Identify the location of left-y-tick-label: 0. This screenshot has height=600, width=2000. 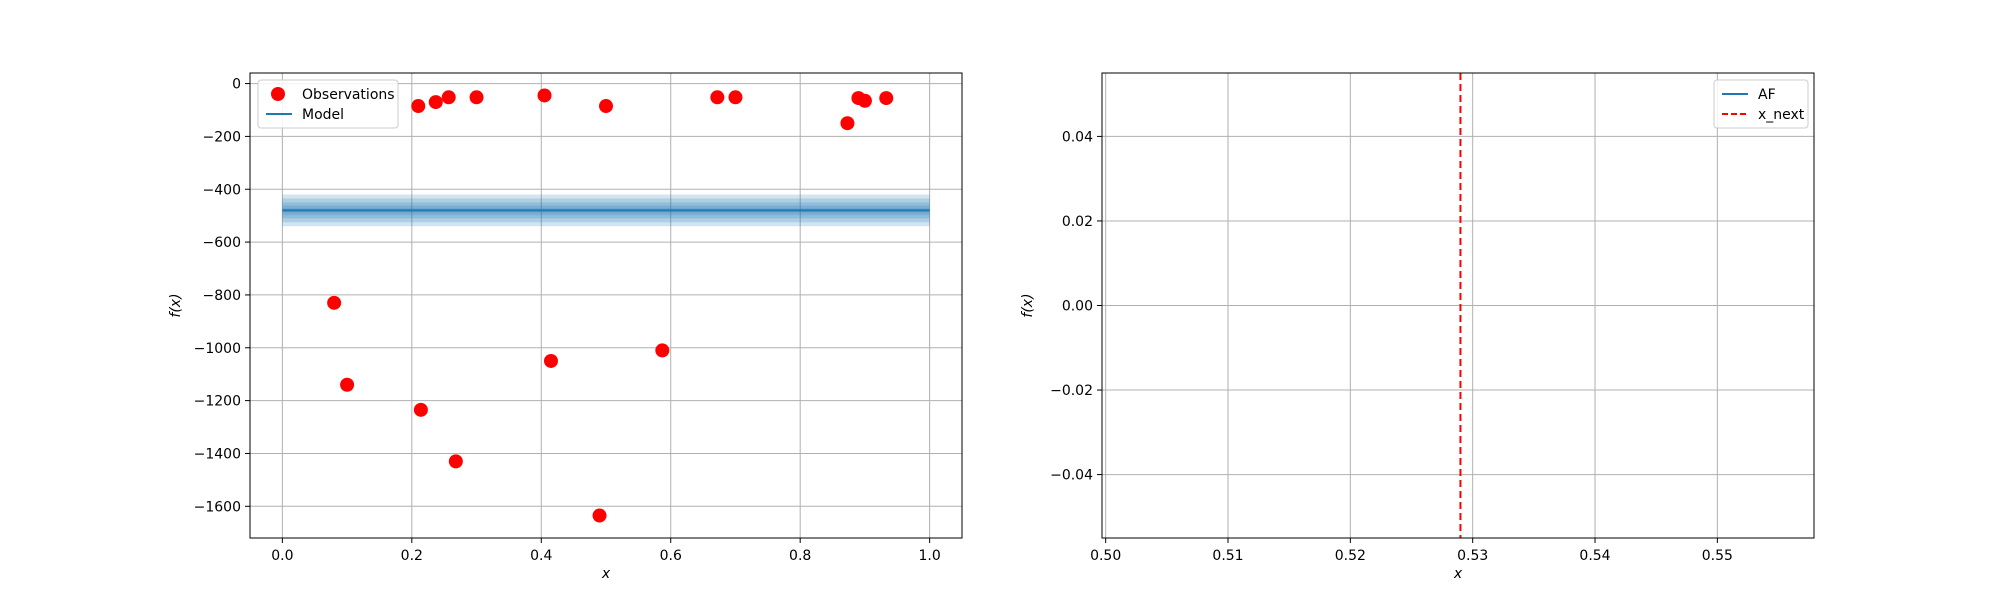
(236, 85).